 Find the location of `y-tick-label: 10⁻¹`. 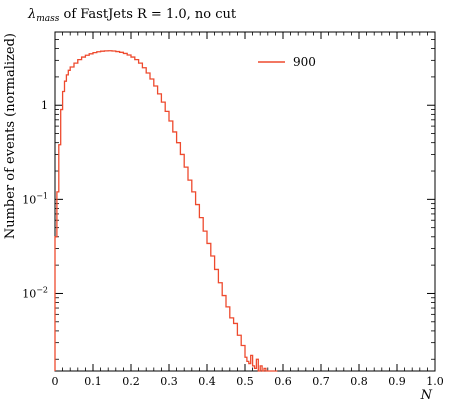

y-tick-label: 10⁻¹ is located at coordinates (35, 198).